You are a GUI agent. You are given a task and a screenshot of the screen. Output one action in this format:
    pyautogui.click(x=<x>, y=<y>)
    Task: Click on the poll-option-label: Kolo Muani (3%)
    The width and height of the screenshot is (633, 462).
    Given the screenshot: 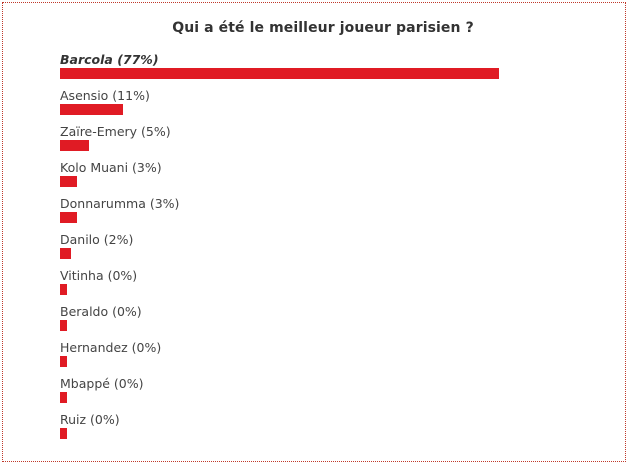 What is the action you would take?
    pyautogui.click(x=111, y=167)
    